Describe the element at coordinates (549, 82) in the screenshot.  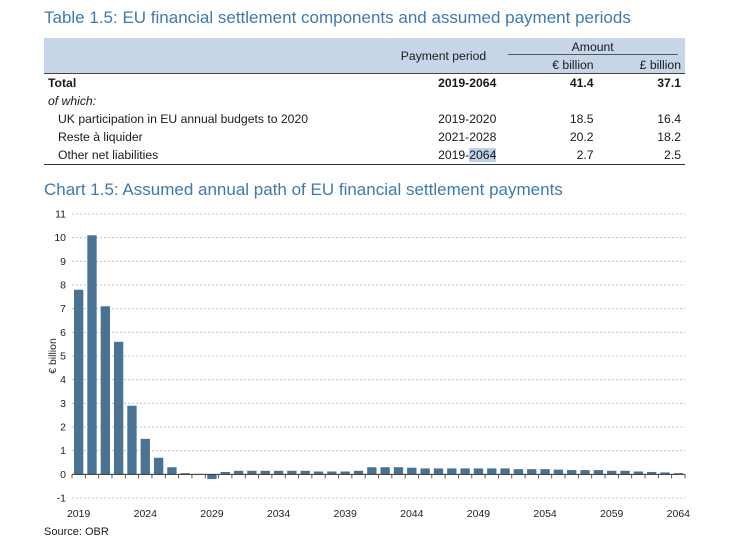
I see `total-eur: 41.4` at that location.